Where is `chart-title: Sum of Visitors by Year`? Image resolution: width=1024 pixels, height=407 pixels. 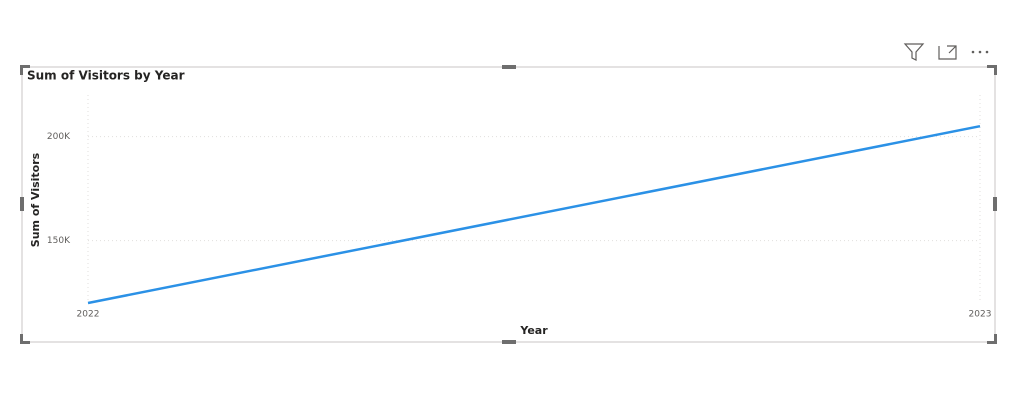 chart-title: Sum of Visitors by Year is located at coordinates (106, 76).